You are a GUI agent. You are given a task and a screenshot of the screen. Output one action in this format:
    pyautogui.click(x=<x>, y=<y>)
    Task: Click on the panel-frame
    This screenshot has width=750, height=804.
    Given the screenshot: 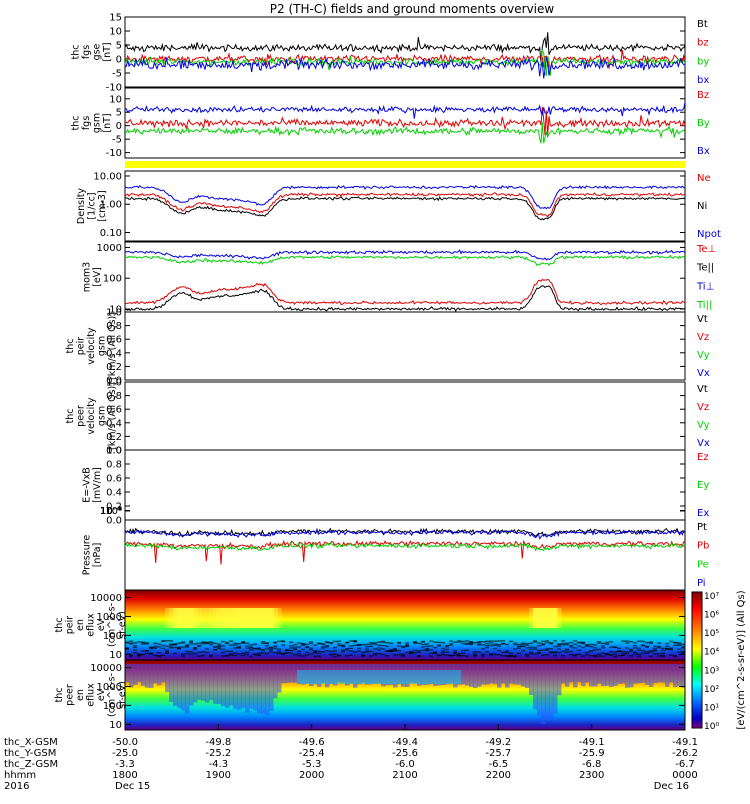 What is the action you would take?
    pyautogui.click(x=405, y=416)
    